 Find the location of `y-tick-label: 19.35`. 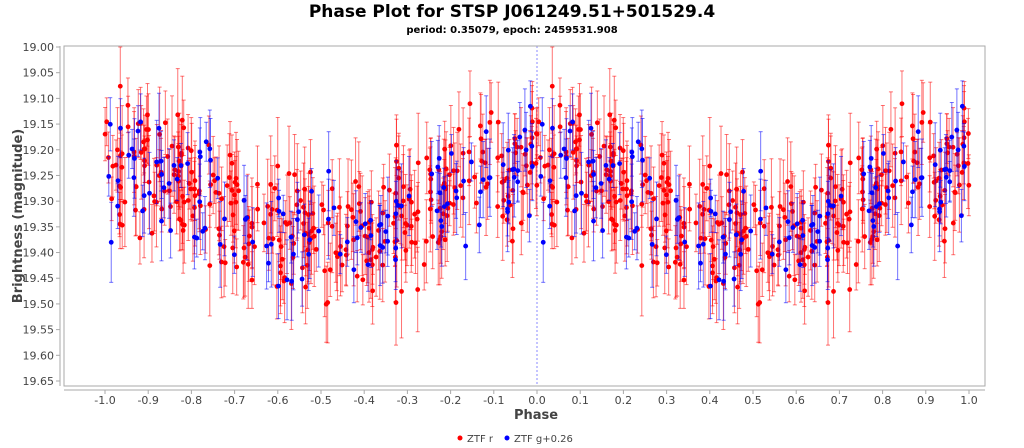

y-tick-label: 19.35 is located at coordinates (39, 227).